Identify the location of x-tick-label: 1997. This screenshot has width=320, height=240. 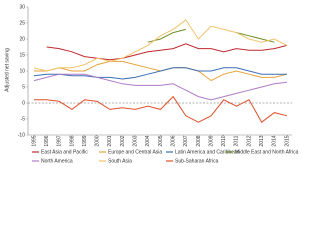
(60, 140).